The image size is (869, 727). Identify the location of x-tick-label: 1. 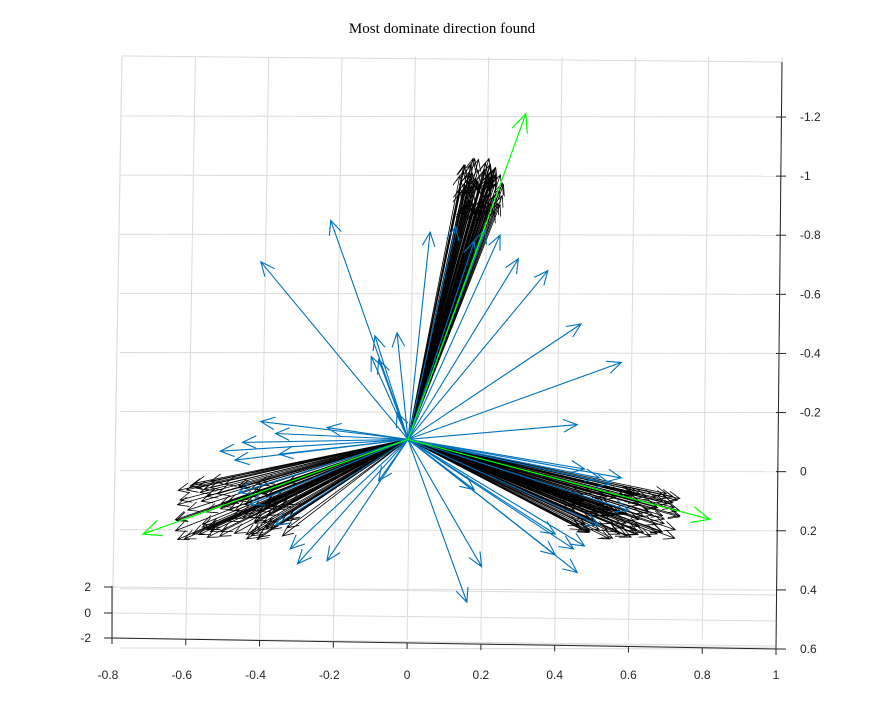
(776, 675).